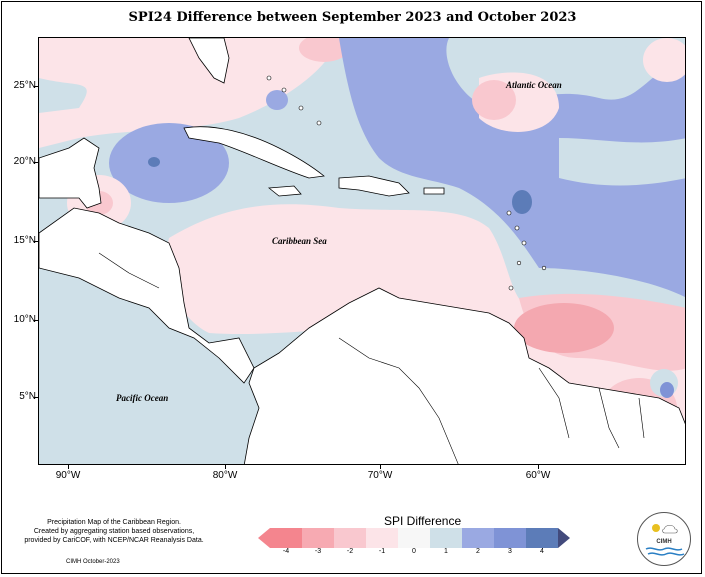  I want to click on spi-blue-bahamas, so click(277, 100).